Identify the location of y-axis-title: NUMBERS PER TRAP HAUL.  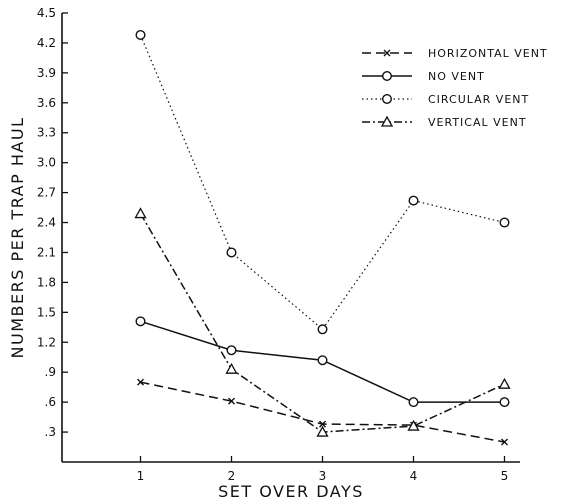
(17, 238).